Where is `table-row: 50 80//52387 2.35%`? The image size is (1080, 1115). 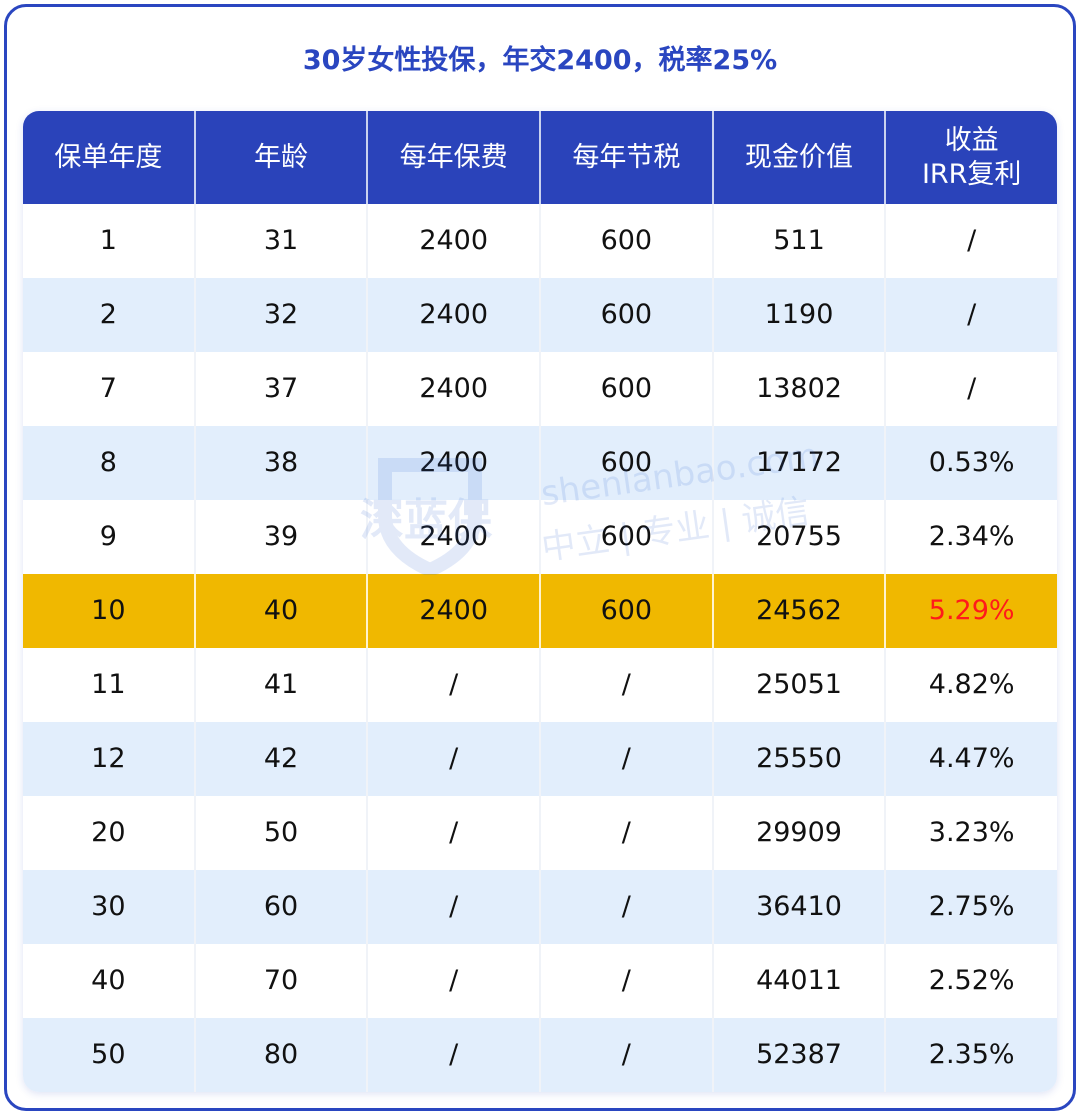
table-row: 50 80//52387 2.35% is located at coordinates (540, 1055).